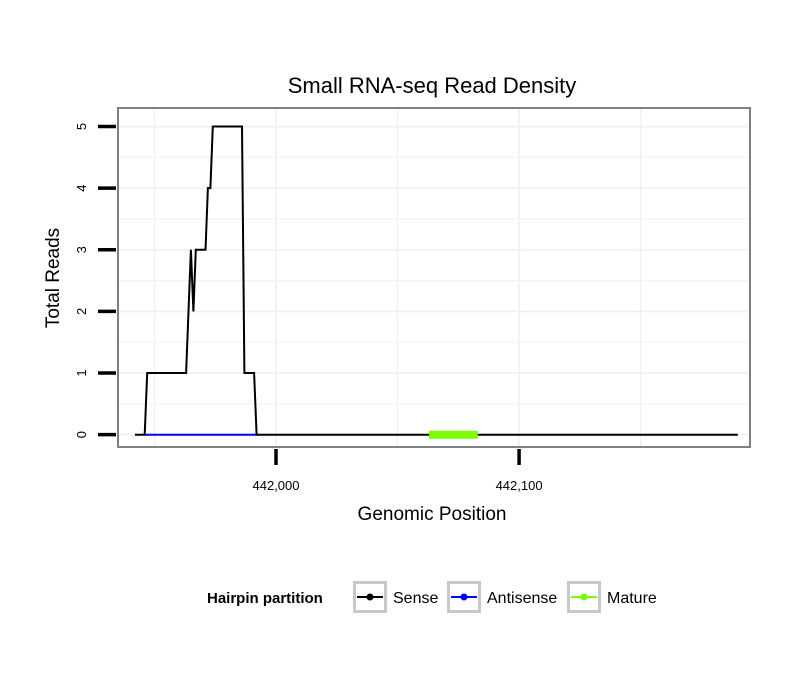  Describe the element at coordinates (265, 598) in the screenshot. I see `legend-title: Hairpin partition` at that location.